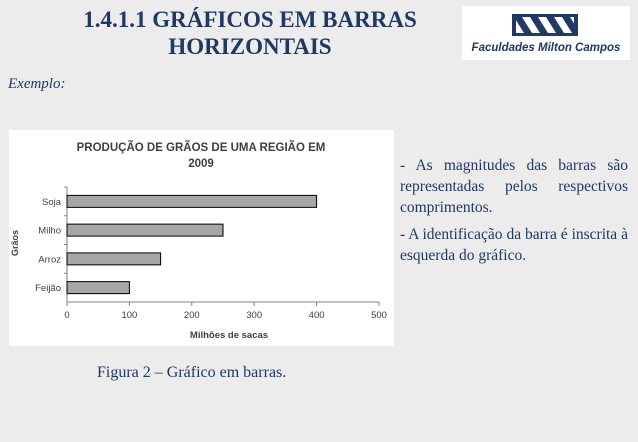 The height and width of the screenshot is (442, 638). I want to click on bar-soja, so click(192, 201).